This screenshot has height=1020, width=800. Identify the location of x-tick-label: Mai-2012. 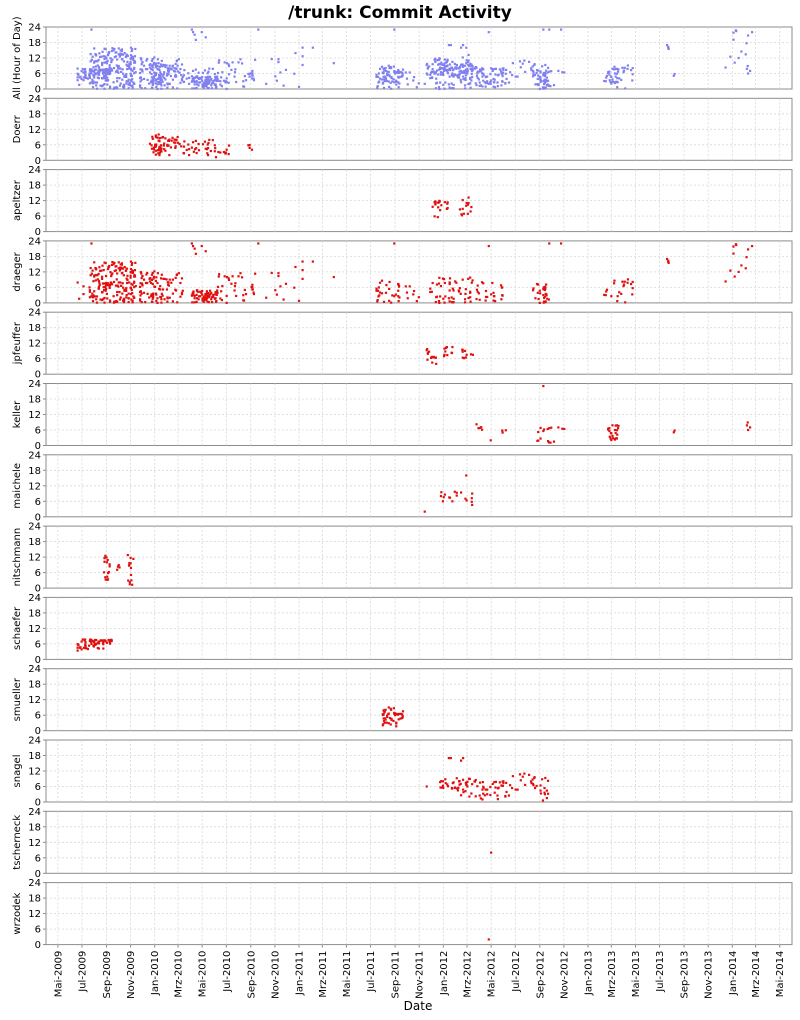
(492, 974).